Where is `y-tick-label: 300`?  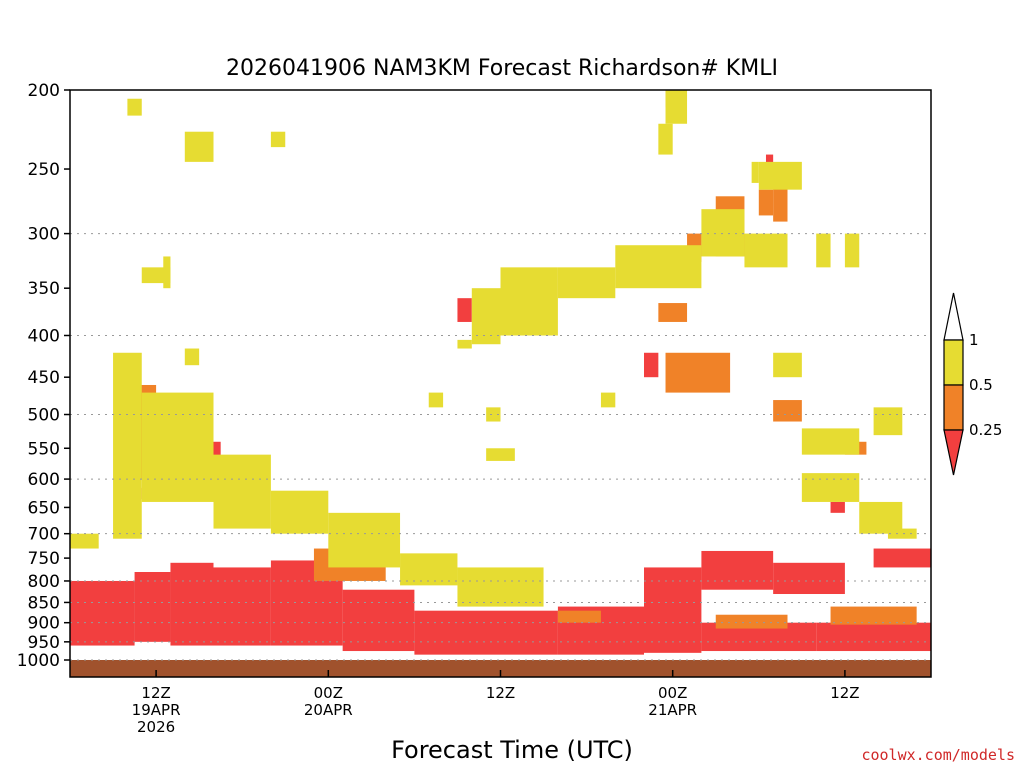
y-tick-label: 300 is located at coordinates (44, 235).